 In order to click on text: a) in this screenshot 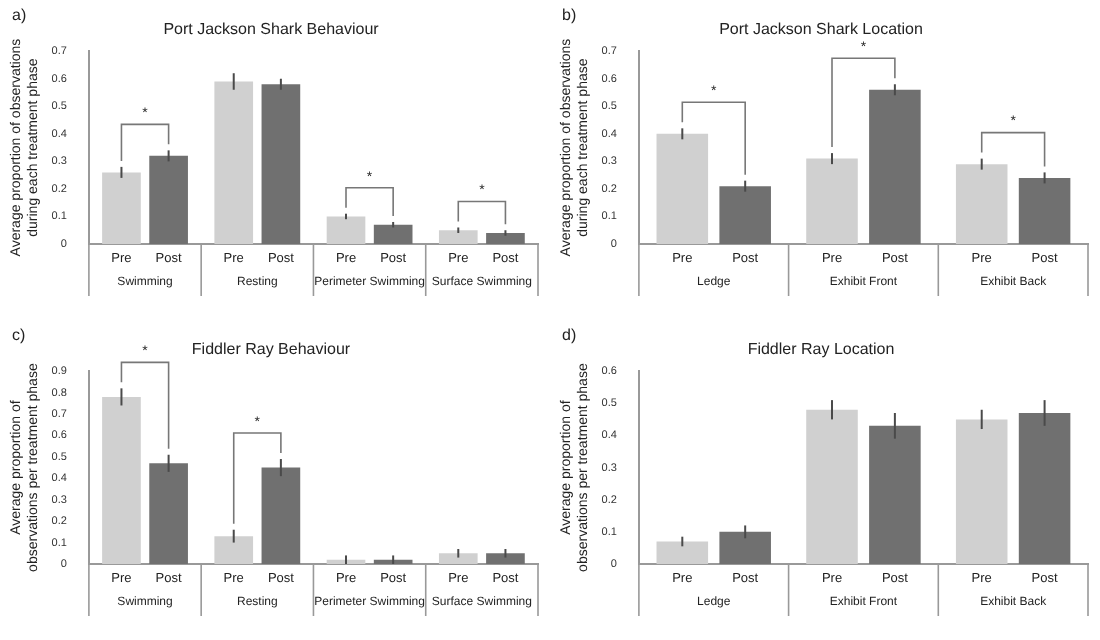, I will do `click(19, 15)`.